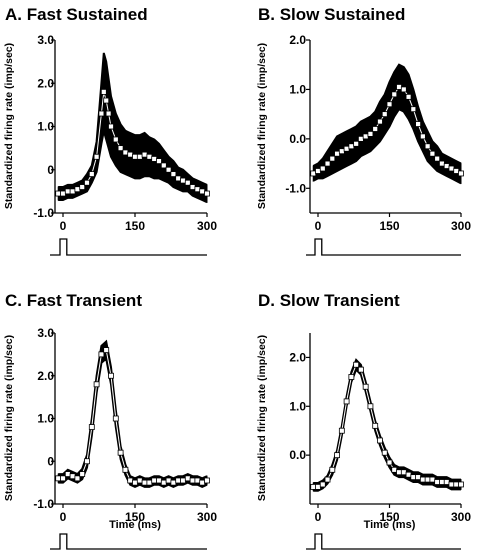  I want to click on panel-c-ytick-label: 0, so click(50, 461).